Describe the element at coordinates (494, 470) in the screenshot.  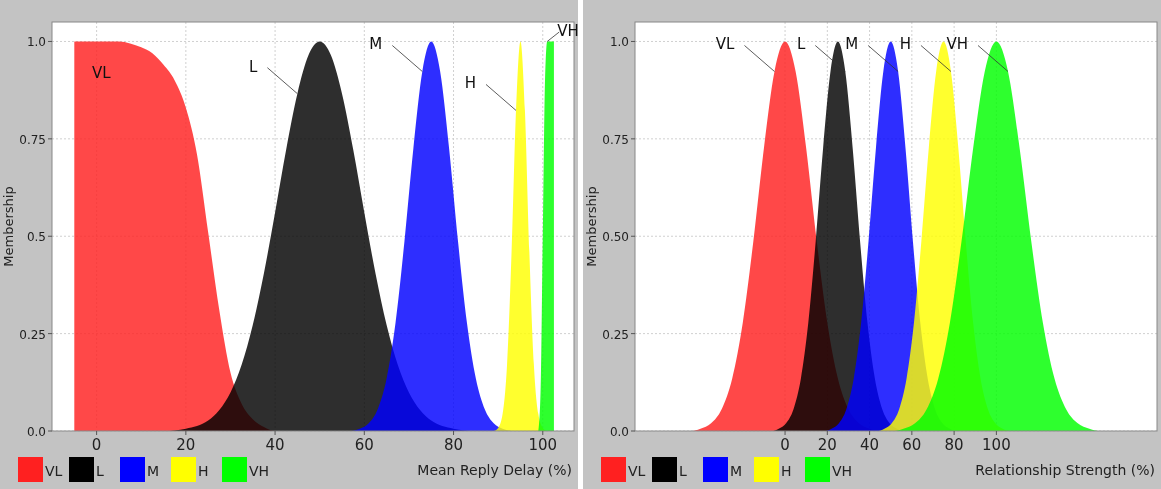
I see `x-axis-title: Mean Reply Delay (%)` at that location.